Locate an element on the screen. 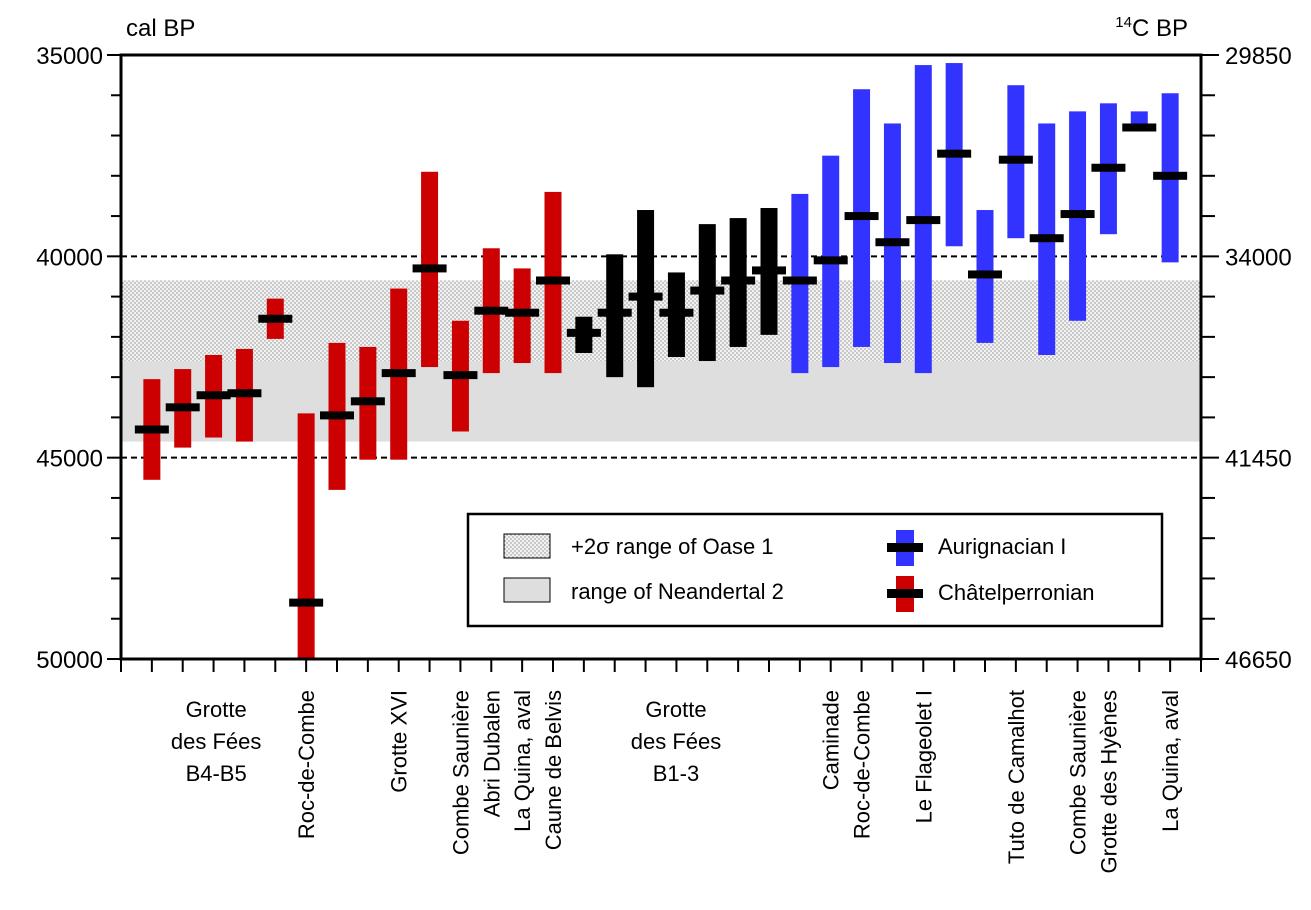  legend-label-oase: +2σ range of Oase 1 is located at coordinates (672, 546).